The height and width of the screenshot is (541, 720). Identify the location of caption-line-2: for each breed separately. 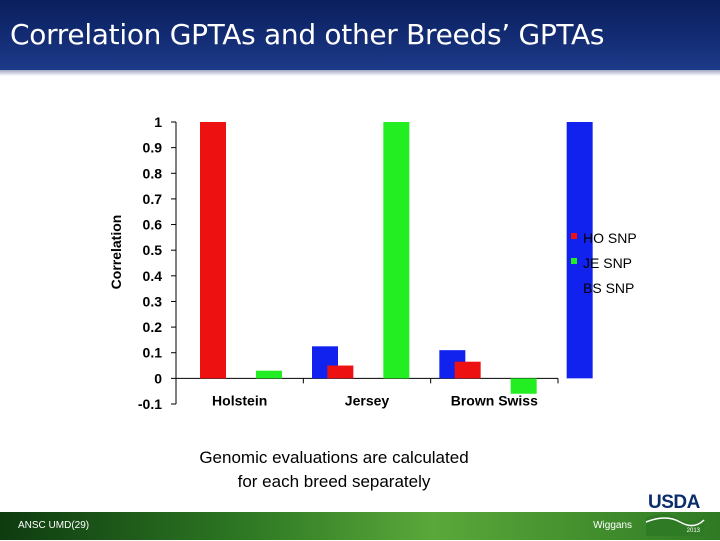
(334, 481).